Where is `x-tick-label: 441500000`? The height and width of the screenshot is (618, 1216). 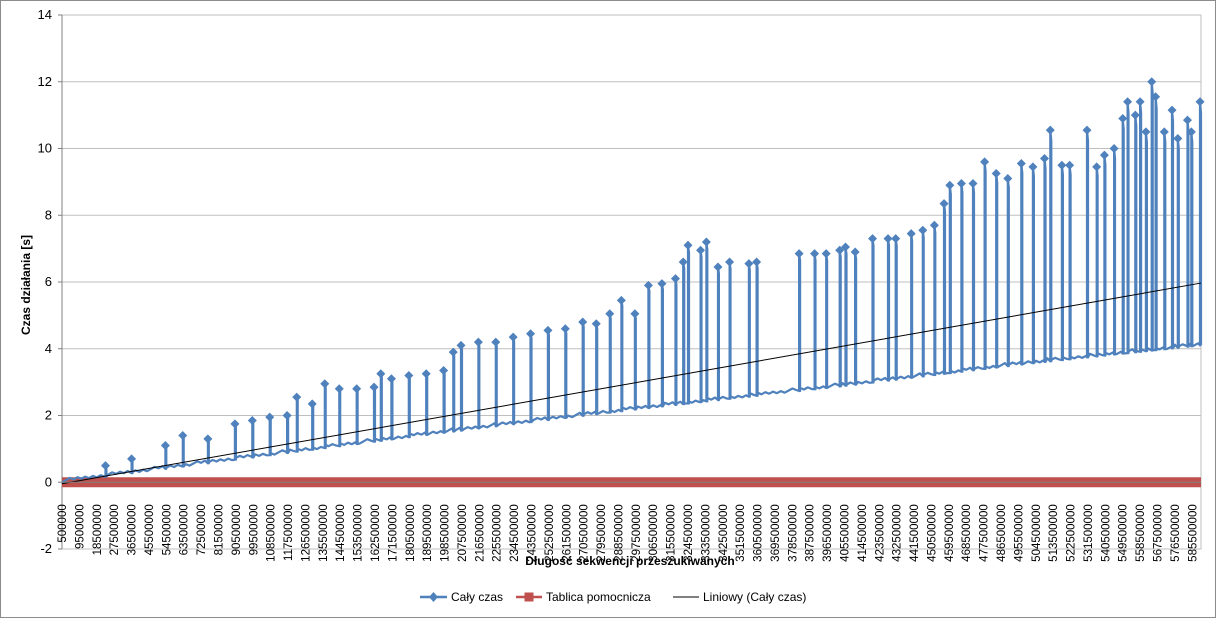
x-tick-label: 441500000 is located at coordinates (915, 533).